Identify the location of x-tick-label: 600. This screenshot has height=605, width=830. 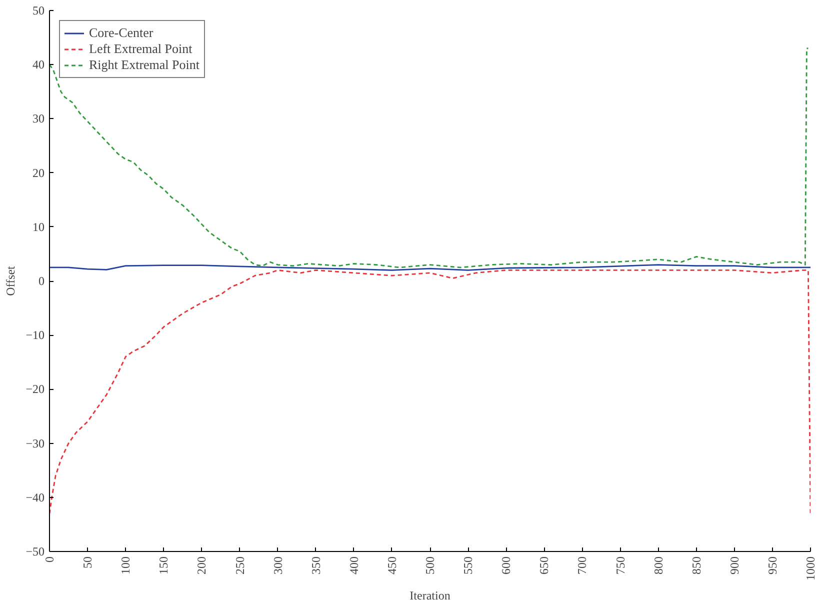
(506, 565).